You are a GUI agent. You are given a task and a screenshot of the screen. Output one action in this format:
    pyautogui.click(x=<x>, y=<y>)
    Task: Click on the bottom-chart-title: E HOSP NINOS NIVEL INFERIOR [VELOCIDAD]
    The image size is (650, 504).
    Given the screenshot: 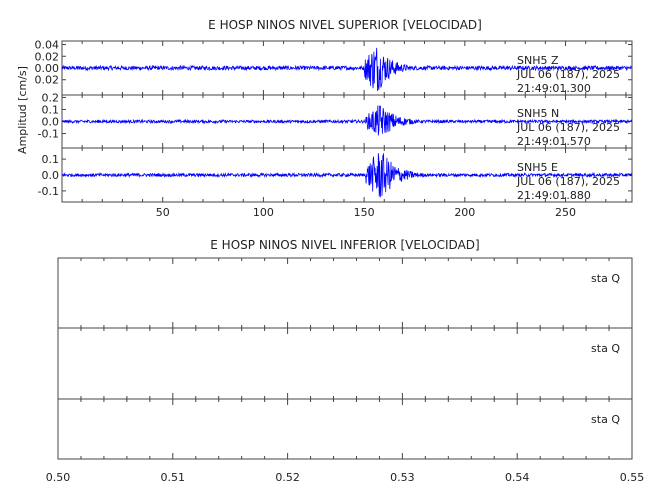 What is the action you would take?
    pyautogui.click(x=344, y=245)
    